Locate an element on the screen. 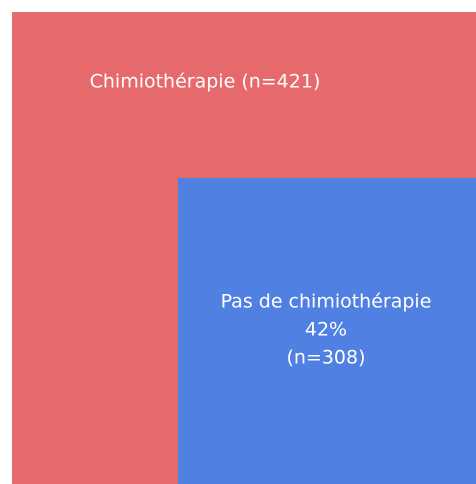 The image size is (476, 484). inner-count: (n=308) is located at coordinates (325, 358).